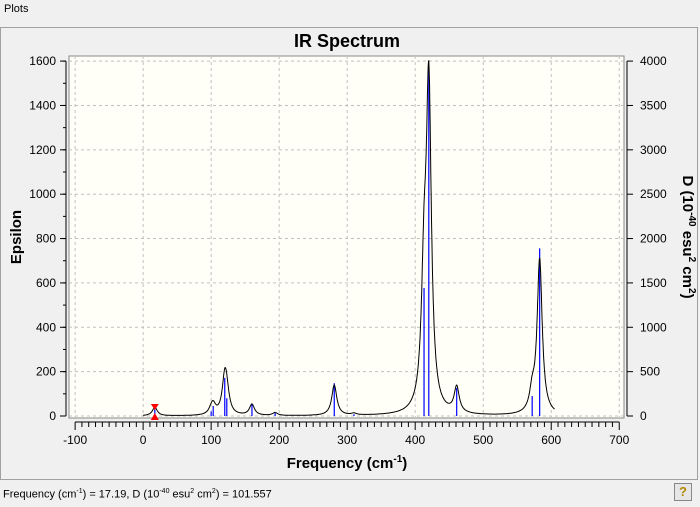  Describe the element at coordinates (46, 372) in the screenshot. I see `y-tick-label: 200` at that location.